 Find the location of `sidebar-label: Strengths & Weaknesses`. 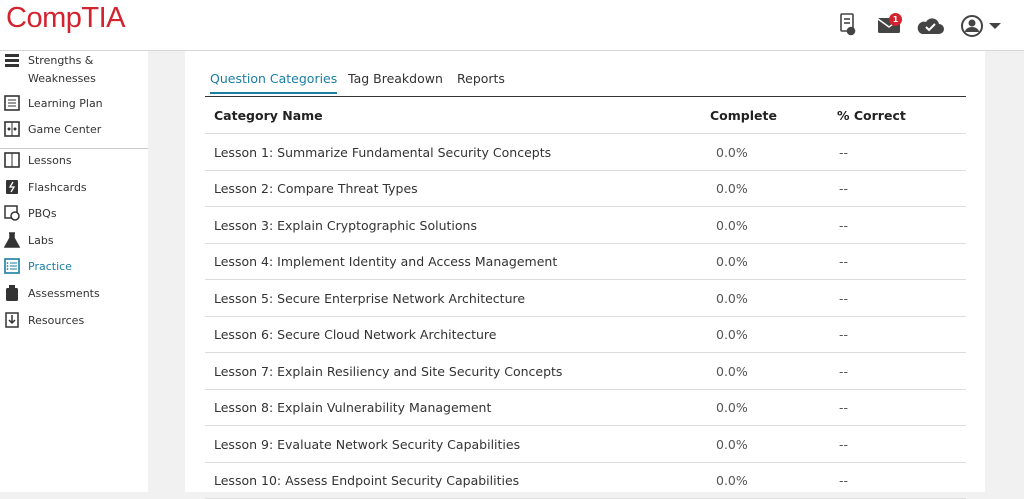

sidebar-label: Strengths & Weaknesses is located at coordinates (62, 69).